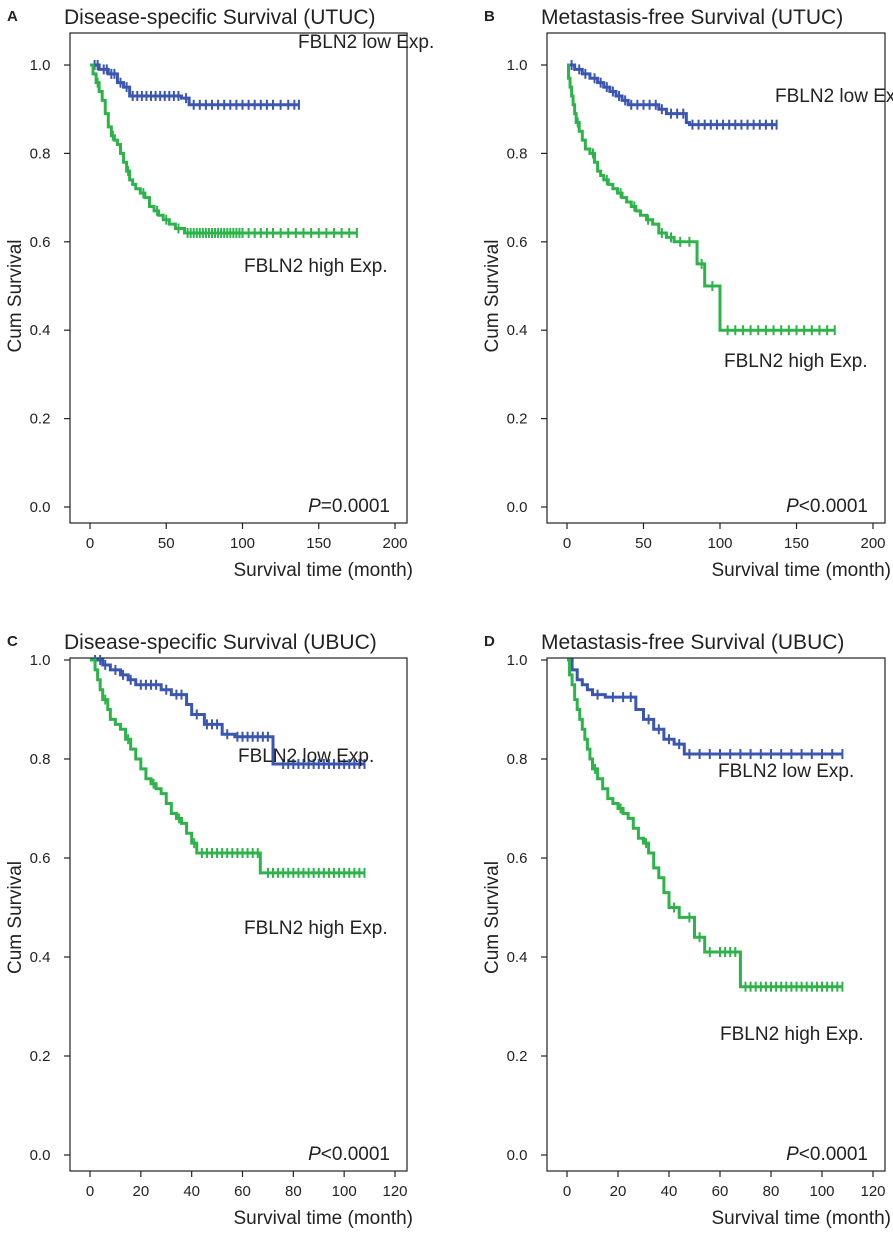  I want to click on chart-title: Disease-specific Survival (UTUC), so click(220, 17).